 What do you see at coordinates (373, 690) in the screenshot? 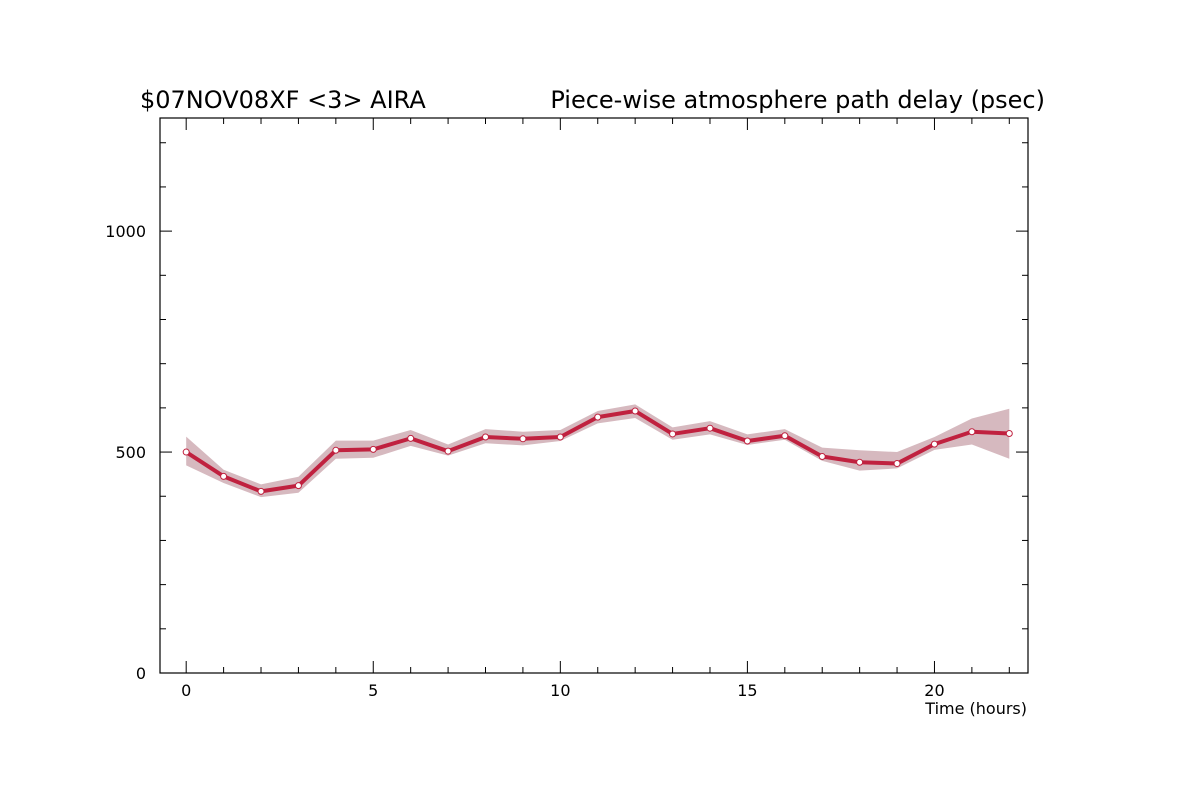
I see `x-tick-label: 5` at bounding box center [373, 690].